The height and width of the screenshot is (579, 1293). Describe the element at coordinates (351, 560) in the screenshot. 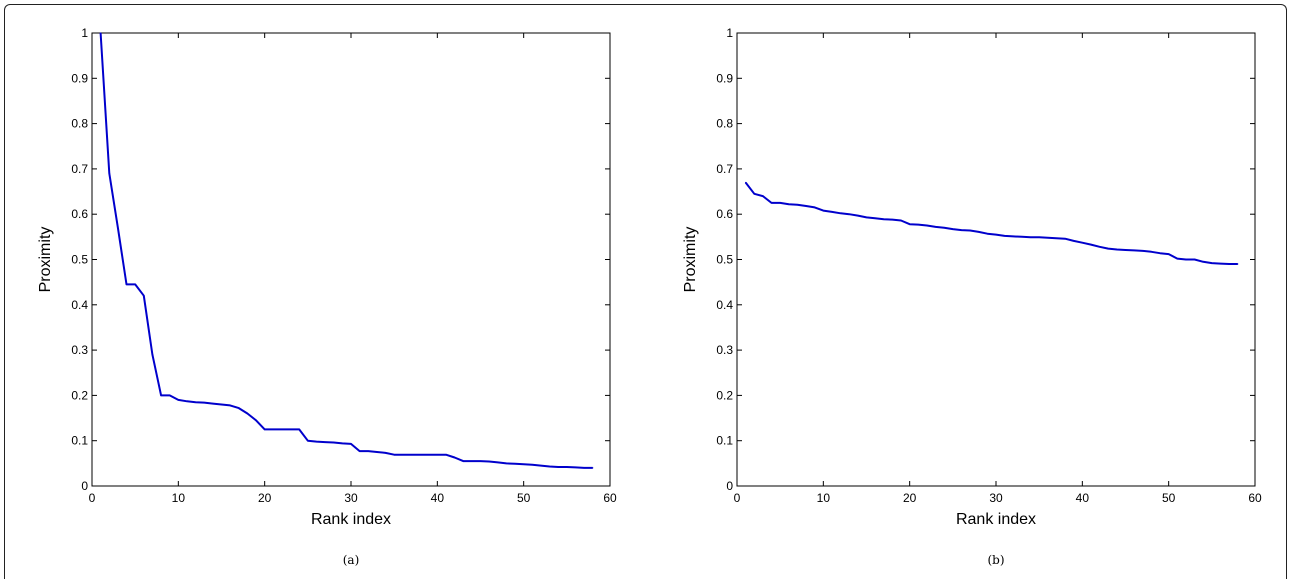

I see `panel-caption: (a)` at that location.